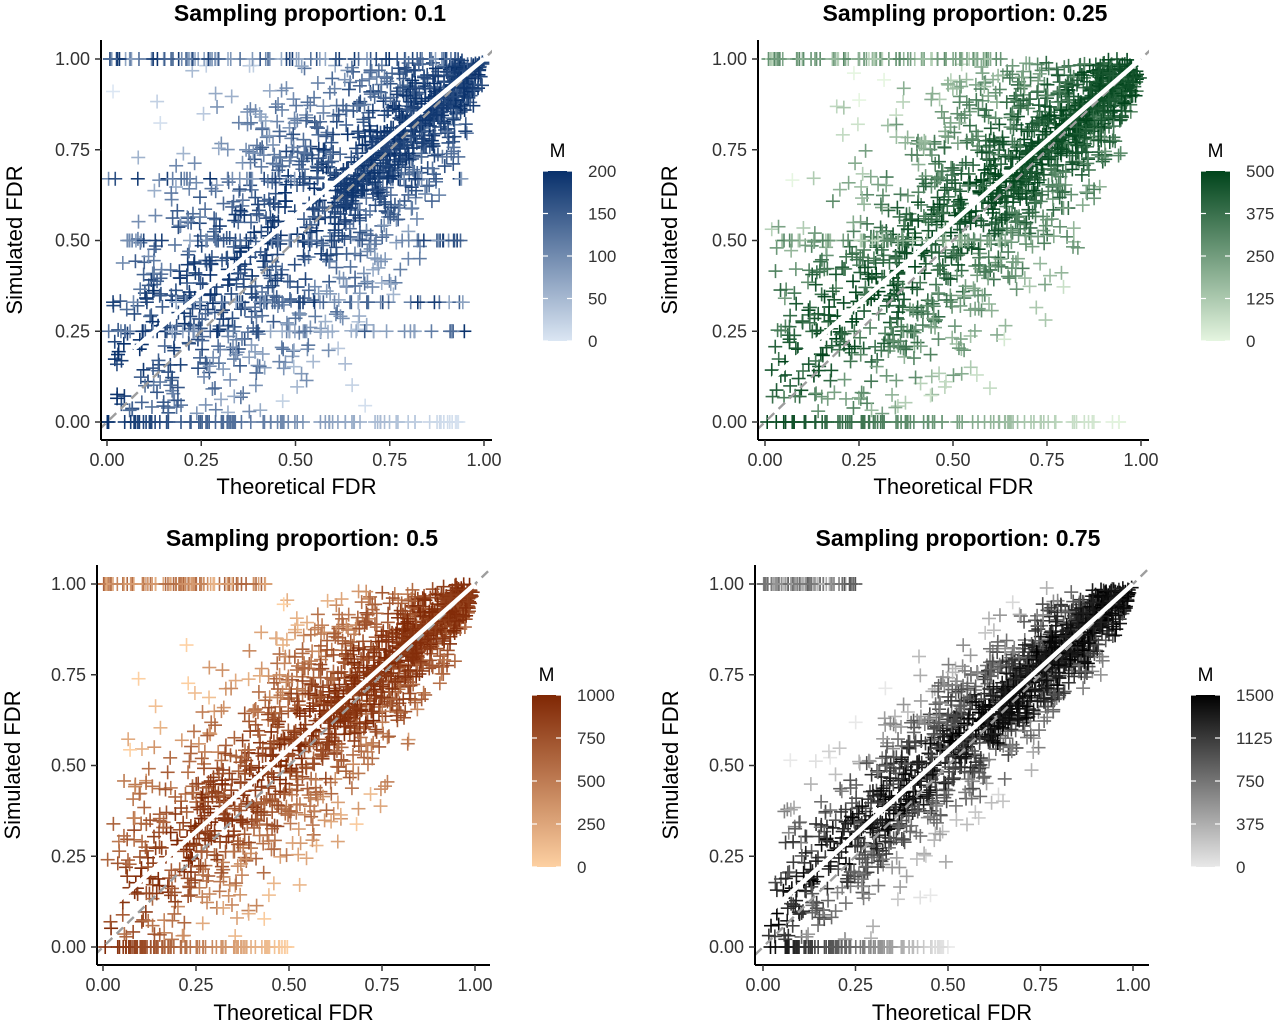  Describe the element at coordinates (72, 422) in the screenshot. I see `y-tick-label: 0.00` at that location.